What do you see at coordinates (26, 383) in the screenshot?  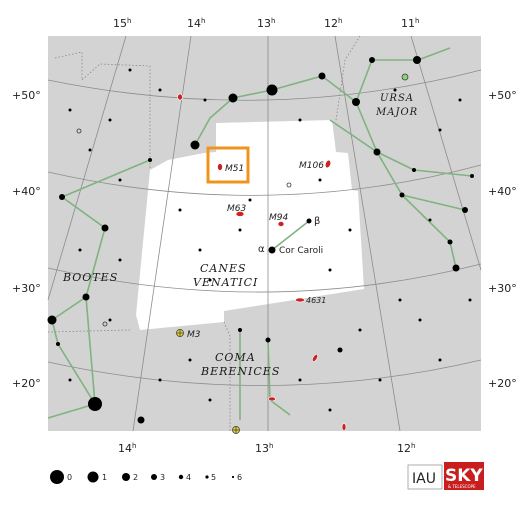 I see `dec-left-20: +20°` at bounding box center [26, 383].